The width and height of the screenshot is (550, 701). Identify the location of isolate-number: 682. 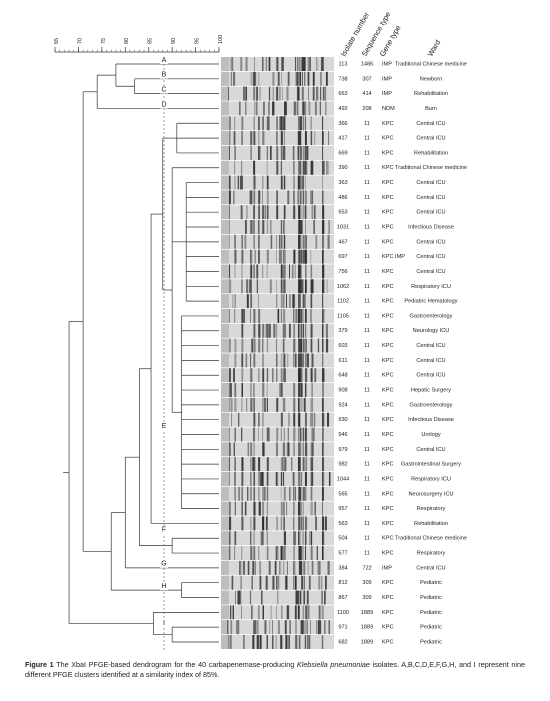
(342, 642).